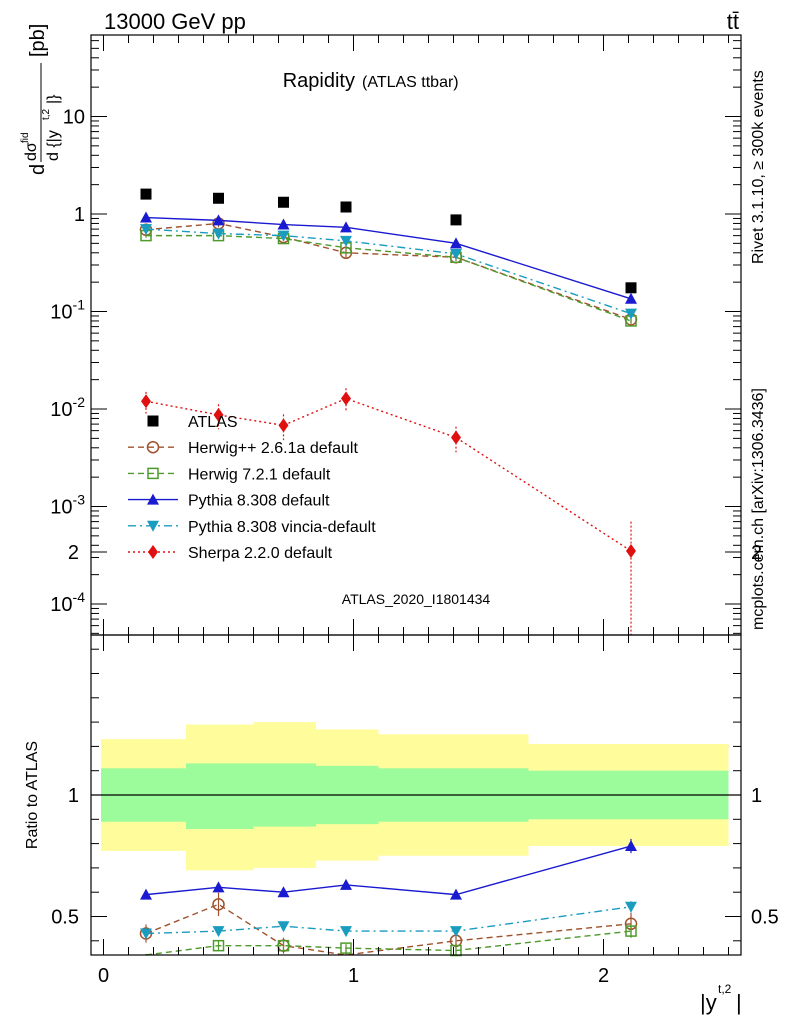 This screenshot has width=786, height=1024. What do you see at coordinates (67, 310) in the screenshot?
I see `main-y-tick-label: 10⁻¹` at bounding box center [67, 310].